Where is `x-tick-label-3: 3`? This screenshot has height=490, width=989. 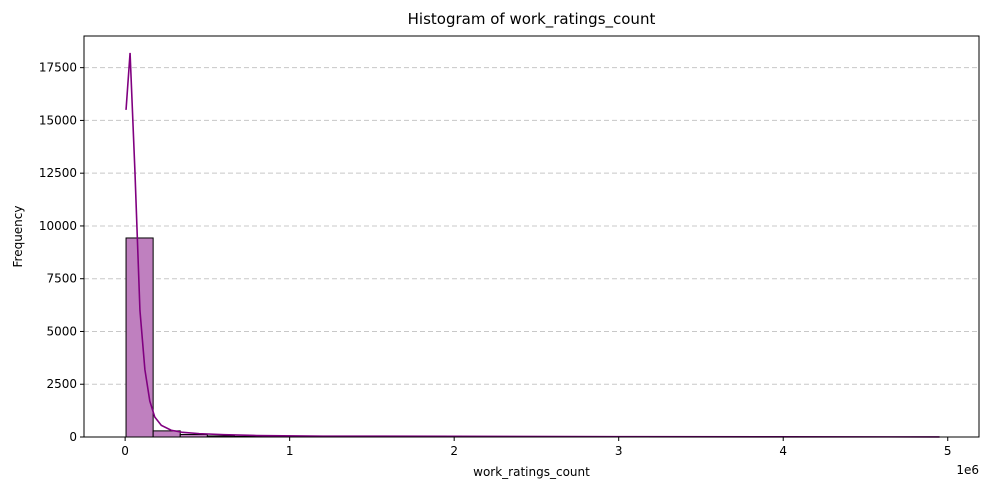
x-tick-label-3: 3 is located at coordinates (619, 451).